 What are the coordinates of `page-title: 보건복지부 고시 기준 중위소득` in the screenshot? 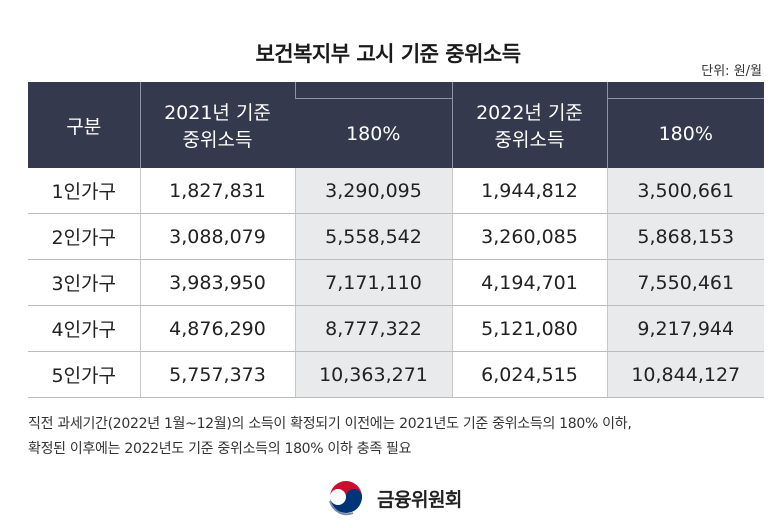 It's located at (388, 54).